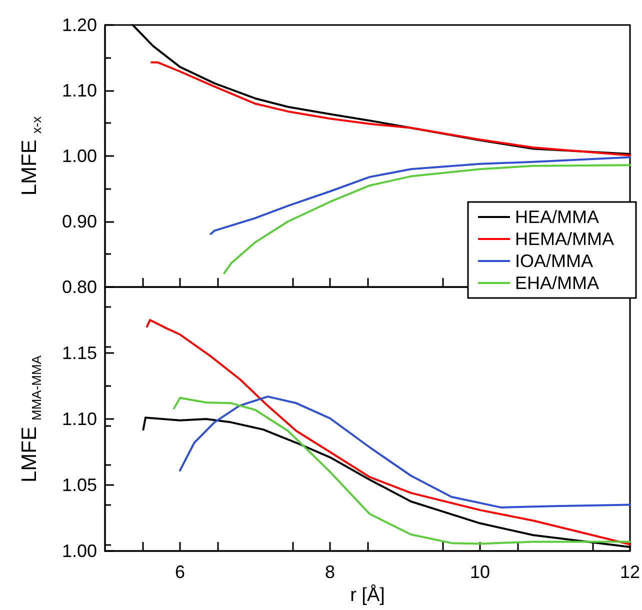 This screenshot has width=642, height=610. Describe the element at coordinates (31, 156) in the screenshot. I see `y-axis-title: LMFEx-x` at that location.